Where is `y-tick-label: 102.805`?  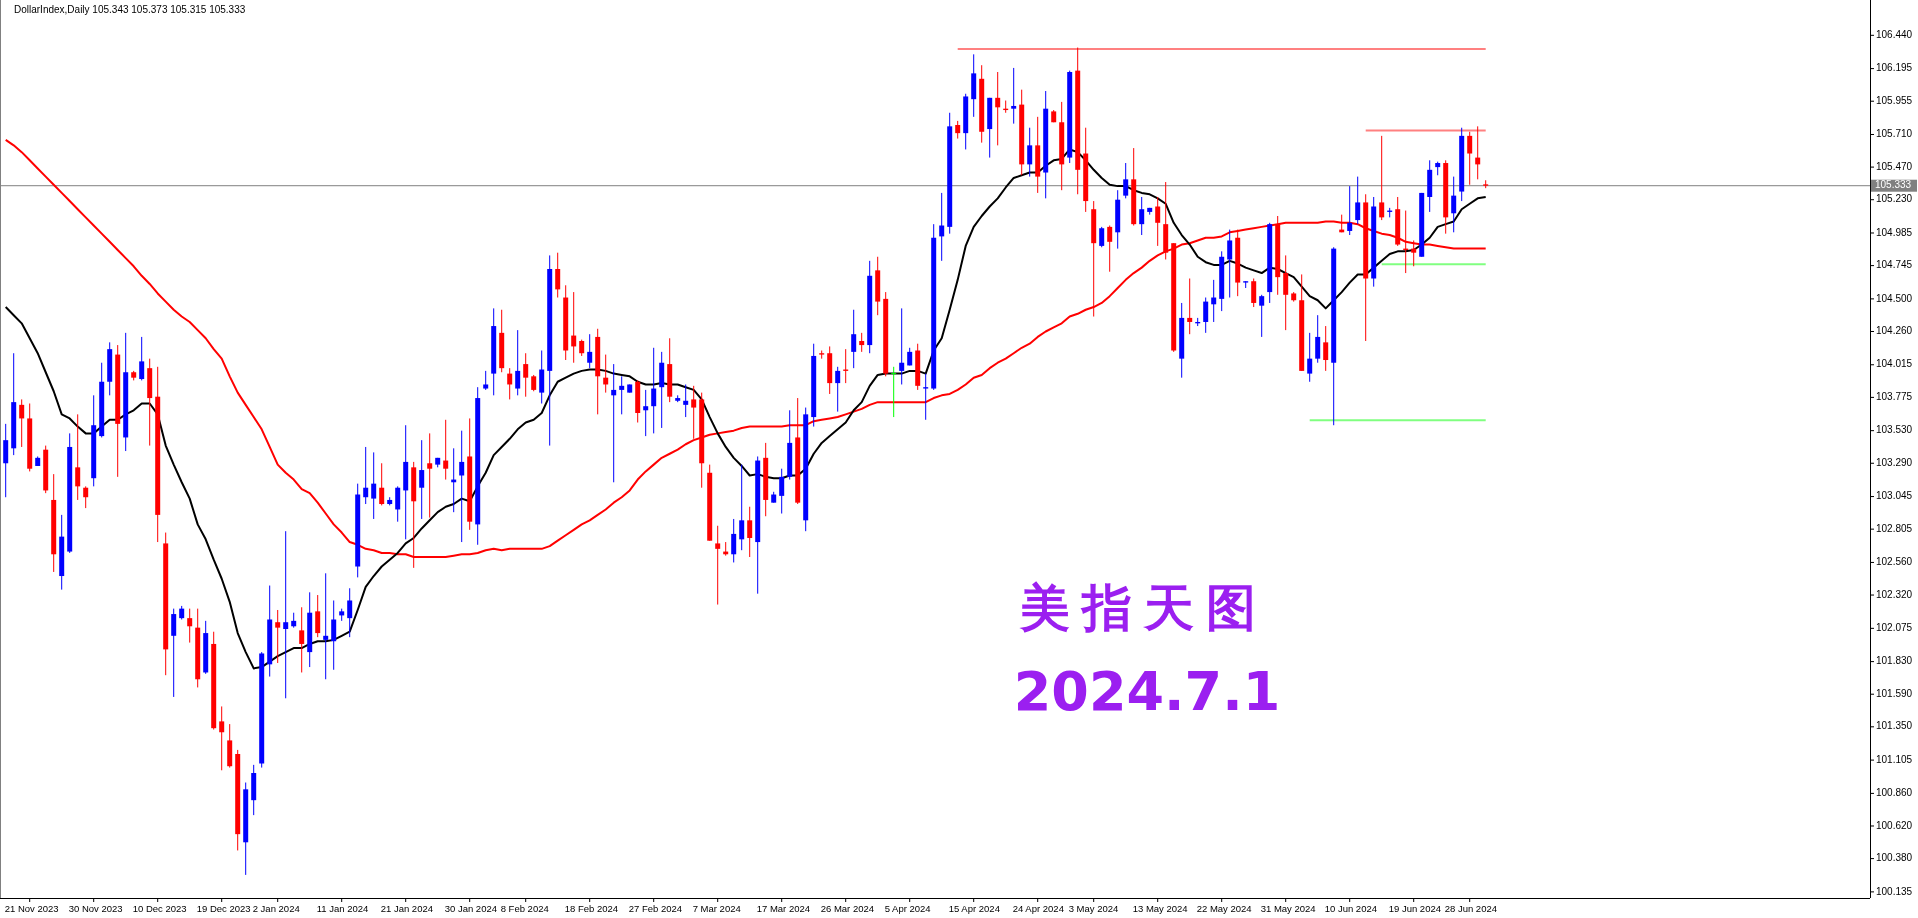
y-tick-label: 102.805 is located at coordinates (1894, 528).